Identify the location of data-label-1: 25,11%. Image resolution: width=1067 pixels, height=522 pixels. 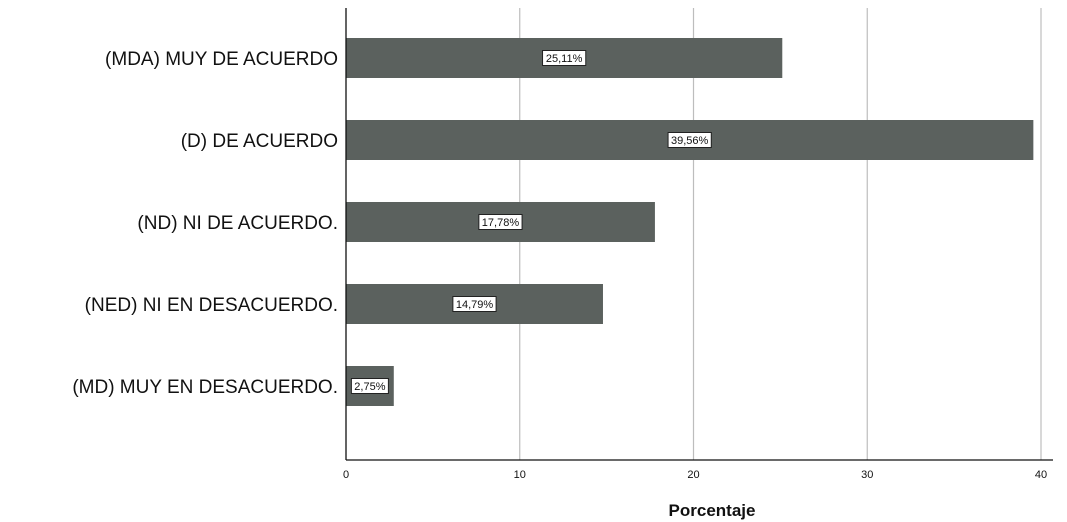
(564, 58).